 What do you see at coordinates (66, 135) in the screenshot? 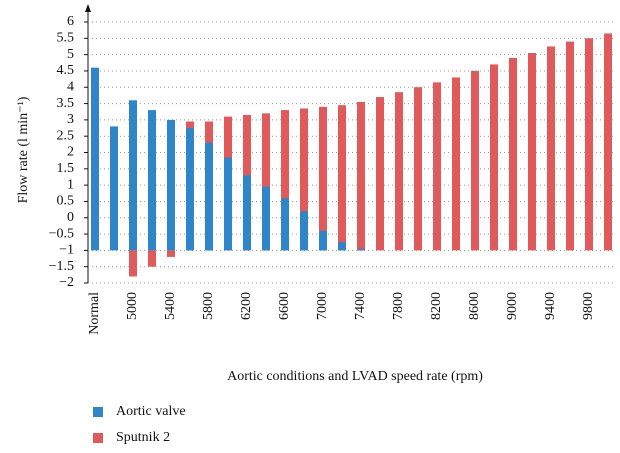
I see `y-tick-label: 2.5` at bounding box center [66, 135].